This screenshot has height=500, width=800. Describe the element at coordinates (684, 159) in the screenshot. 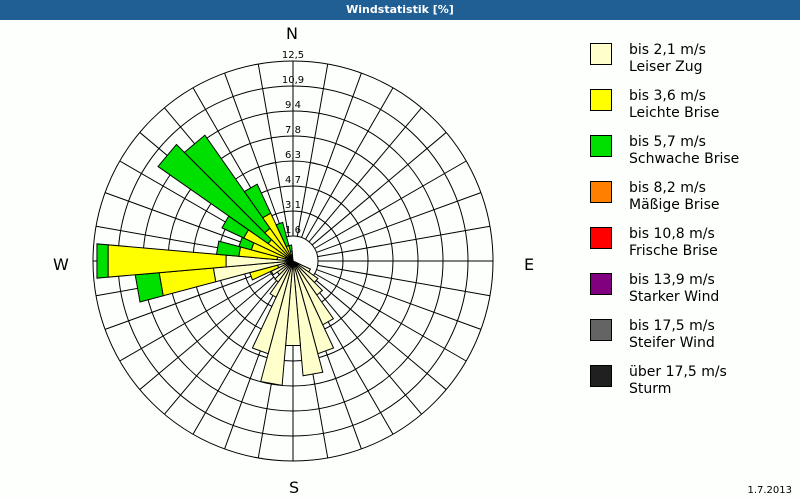

I see `legend-label: Schwache Brise` at that location.